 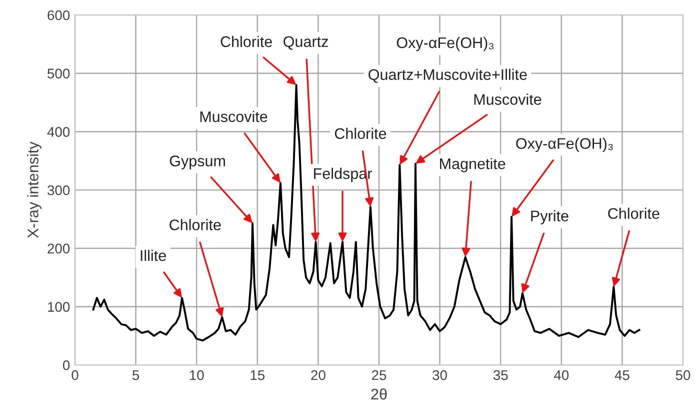 What do you see at coordinates (197, 163) in the screenshot?
I see `annotation: Gypsum` at bounding box center [197, 163].